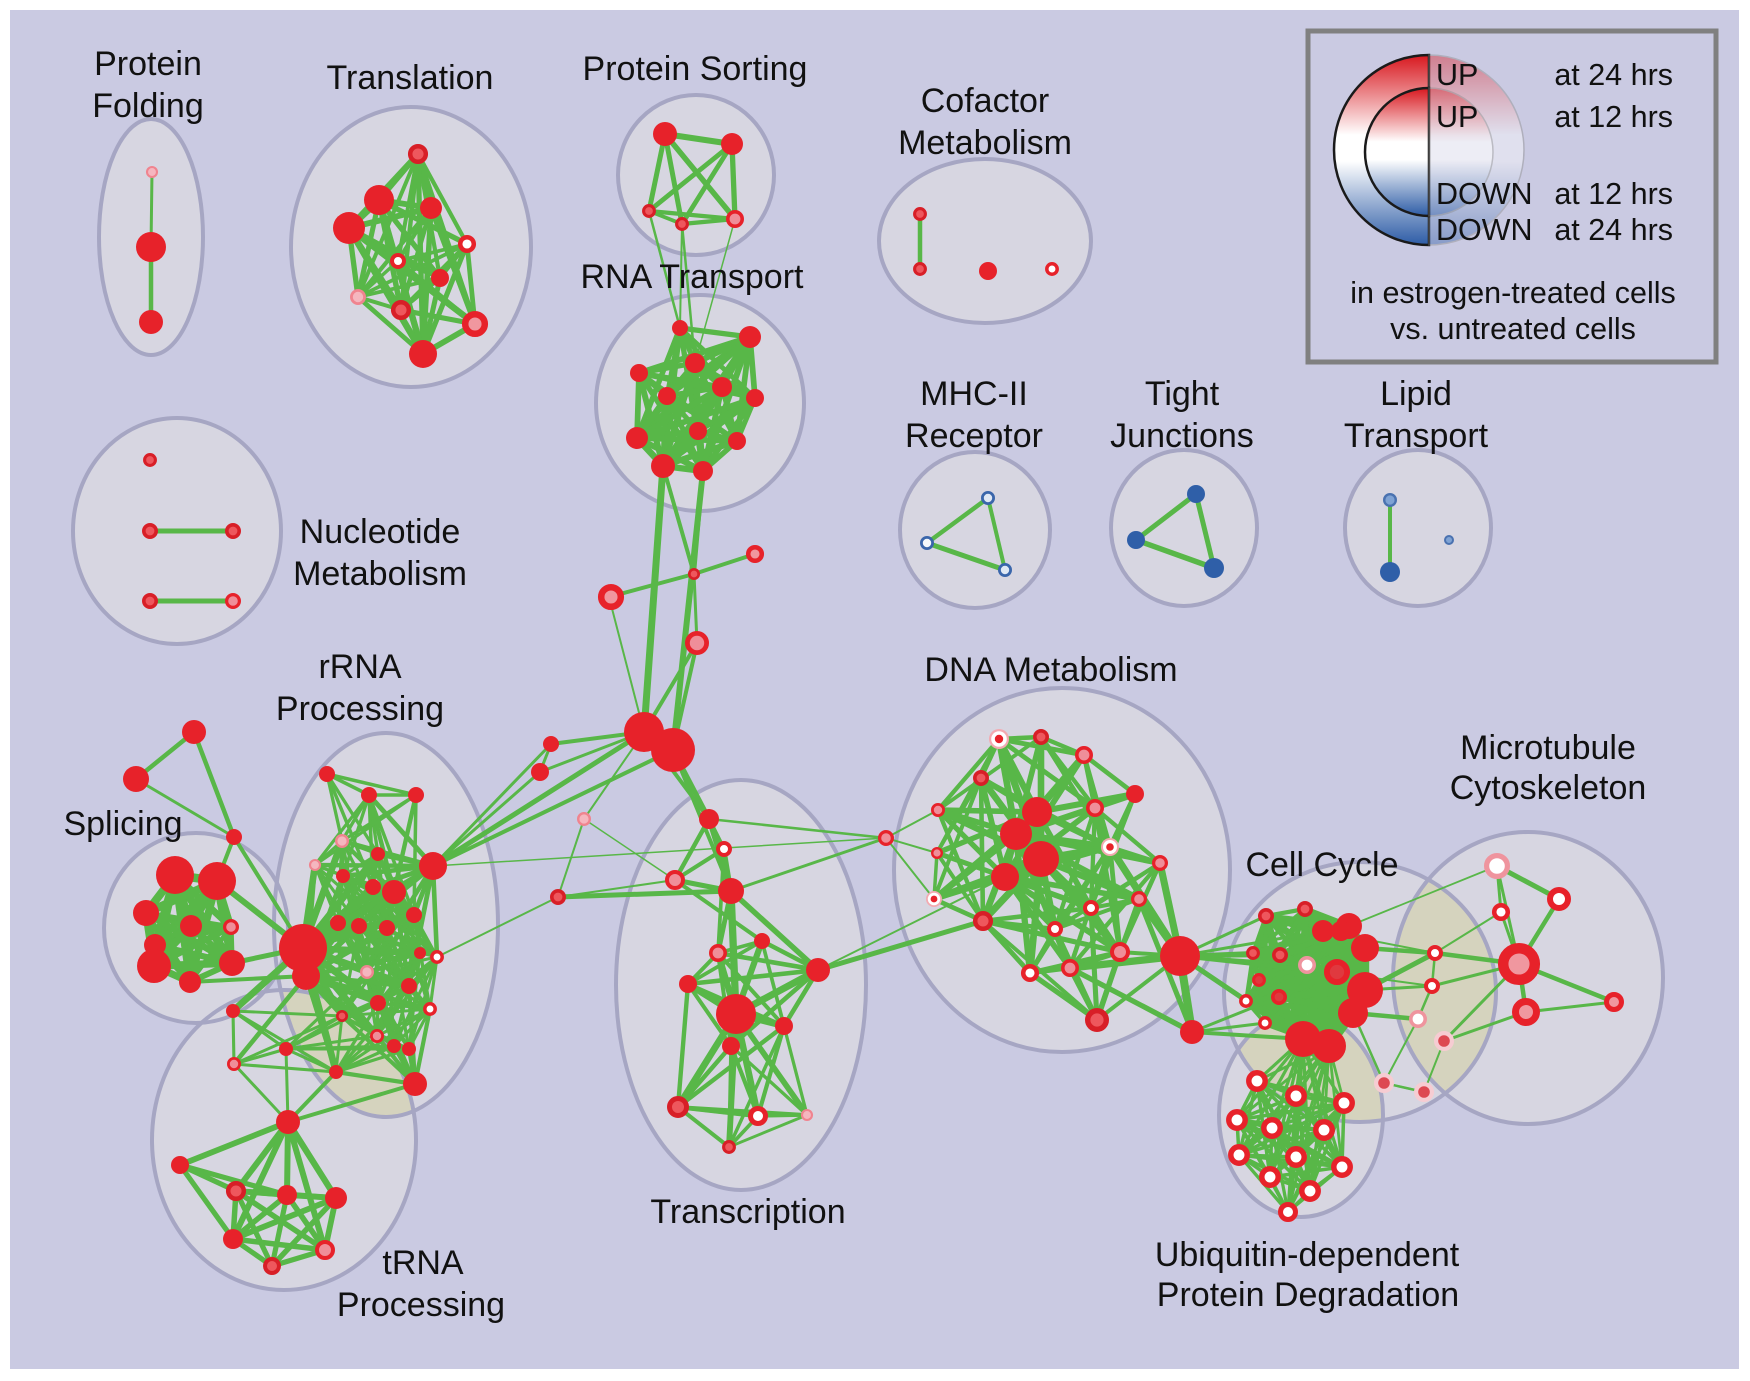 The width and height of the screenshot is (1750, 1381). I want to click on svg-text: tRNA, so click(423, 1263).